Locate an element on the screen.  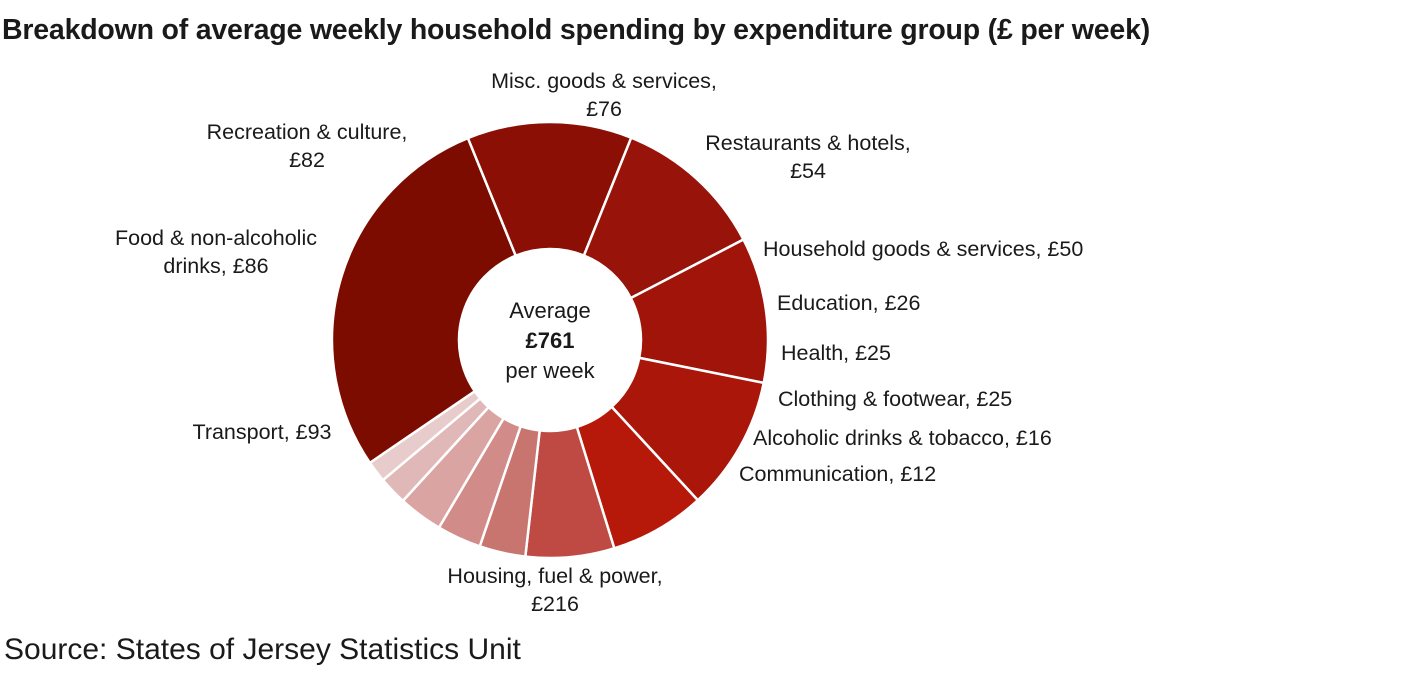
slice-label-3: Food & non-alcoholic is located at coordinates (216, 238).